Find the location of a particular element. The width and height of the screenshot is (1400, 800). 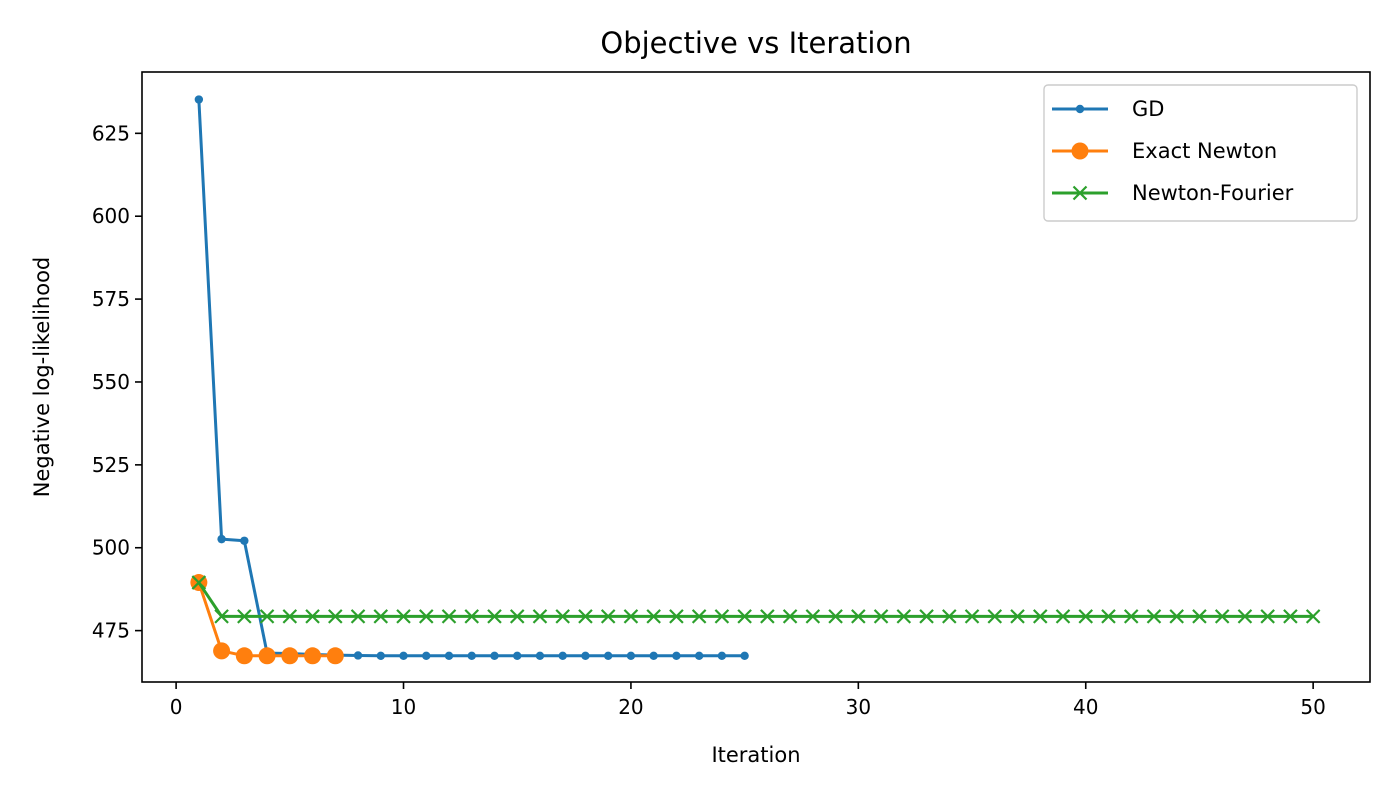

series-exact-newton is located at coordinates (267, 619).